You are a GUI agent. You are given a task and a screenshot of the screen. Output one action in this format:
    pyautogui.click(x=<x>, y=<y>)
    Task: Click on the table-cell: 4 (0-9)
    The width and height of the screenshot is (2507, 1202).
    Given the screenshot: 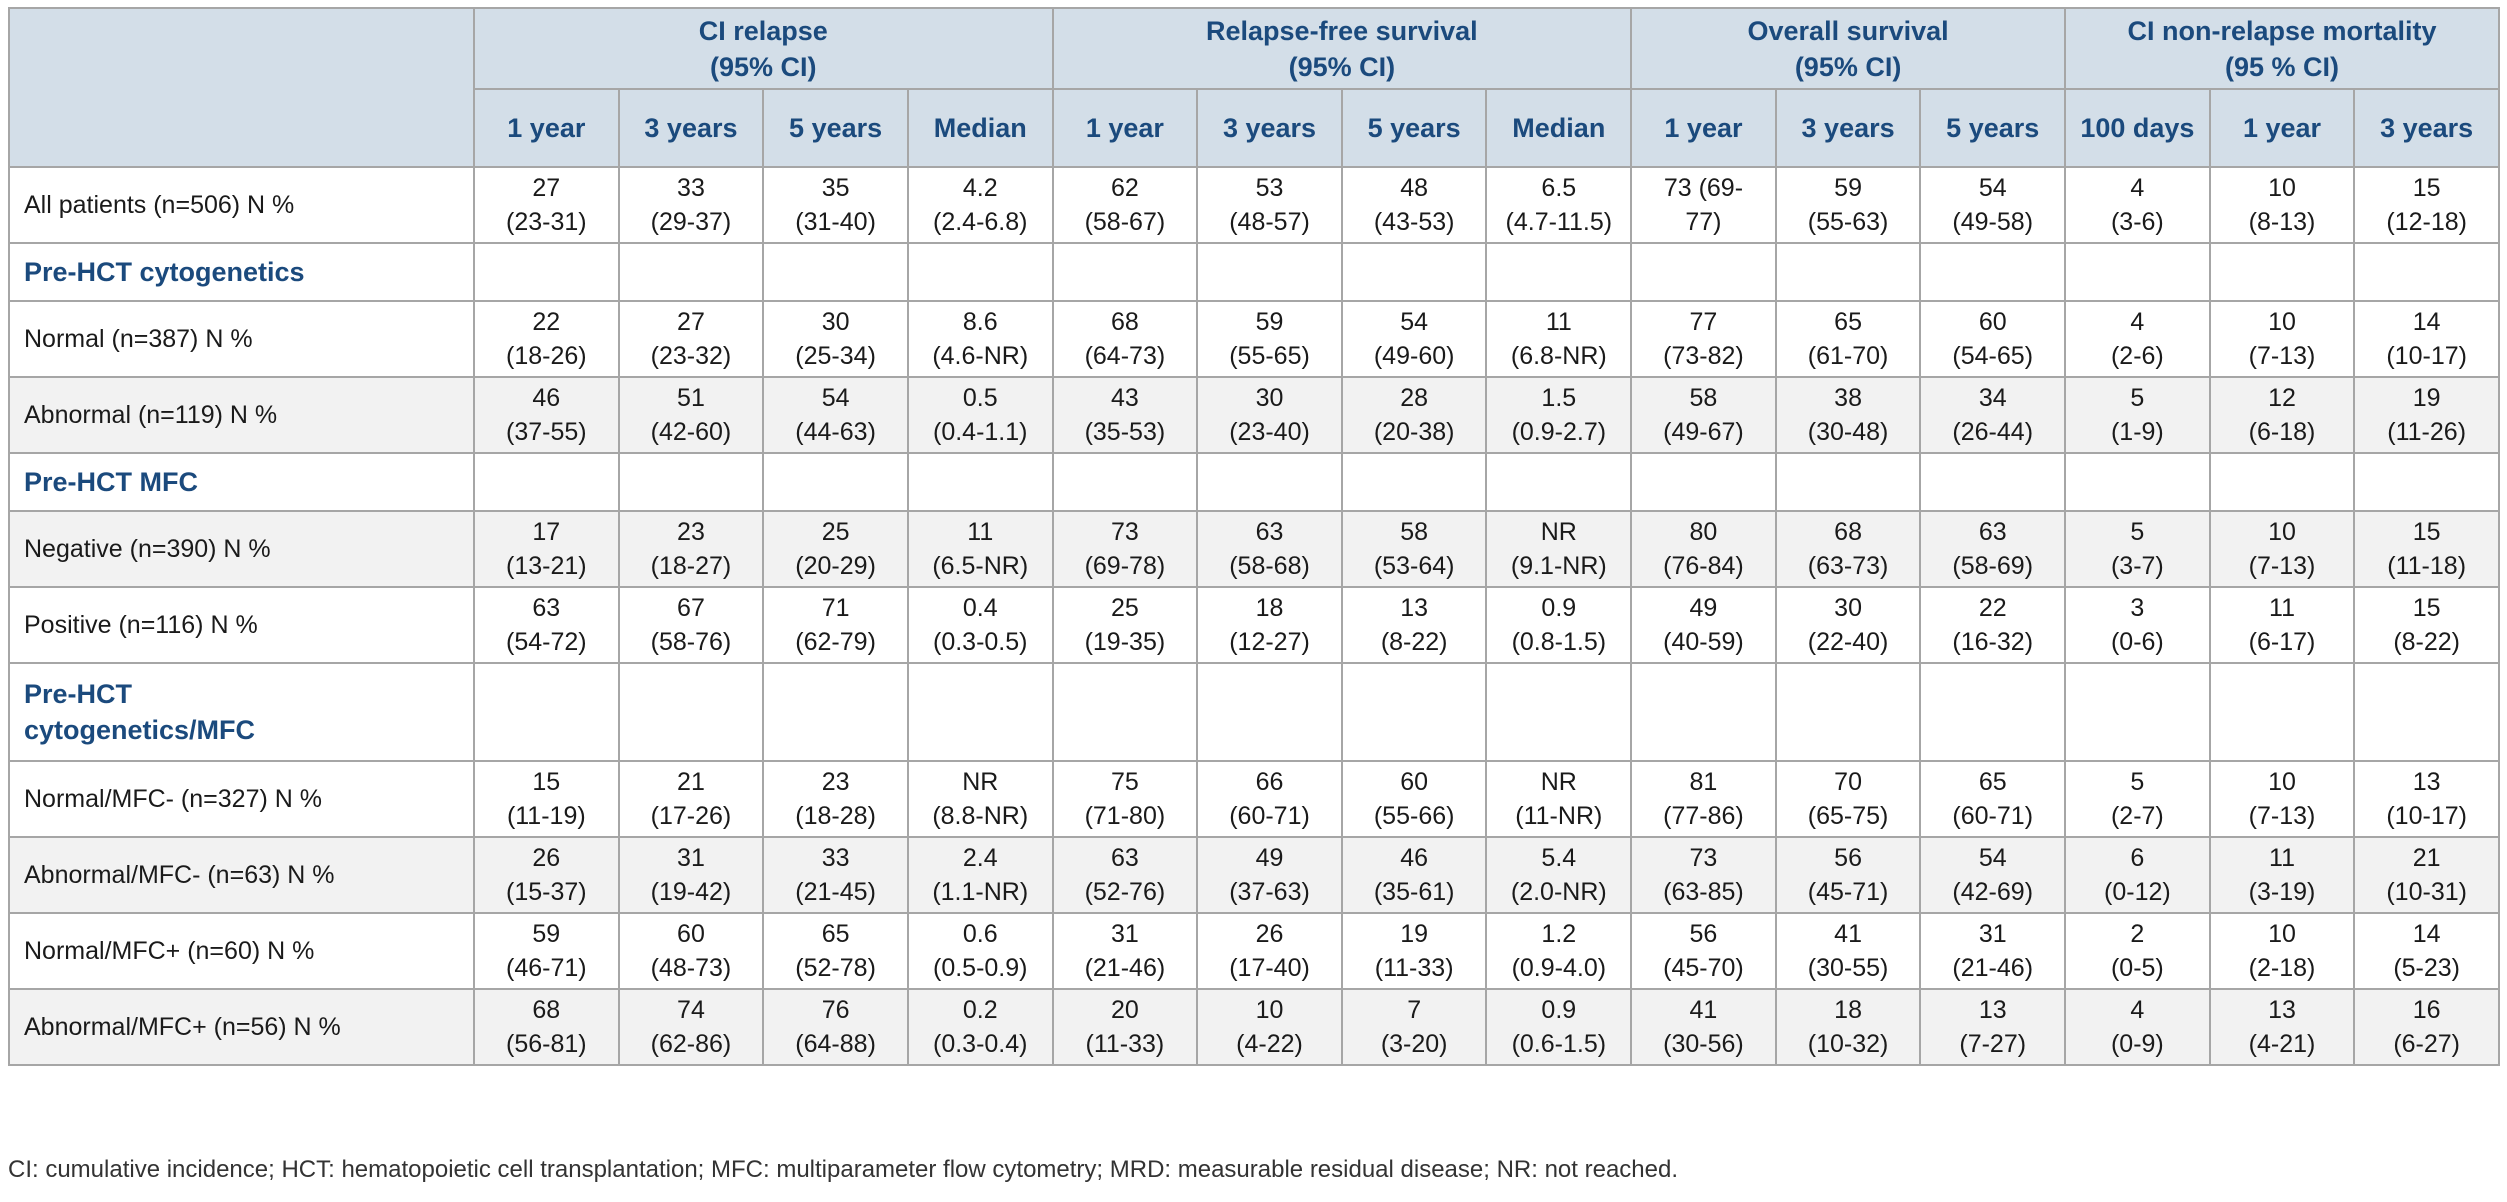 What is the action you would take?
    pyautogui.click(x=2137, y=1027)
    